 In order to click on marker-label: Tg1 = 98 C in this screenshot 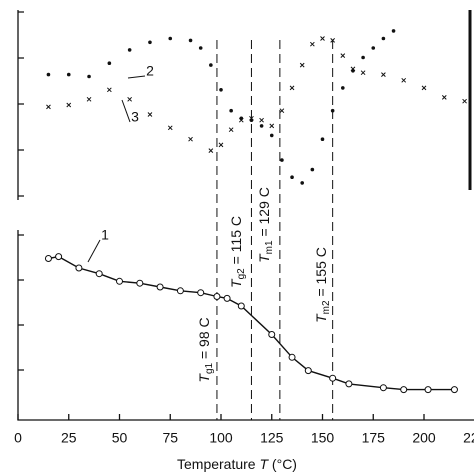, I will do `click(205, 349)`.